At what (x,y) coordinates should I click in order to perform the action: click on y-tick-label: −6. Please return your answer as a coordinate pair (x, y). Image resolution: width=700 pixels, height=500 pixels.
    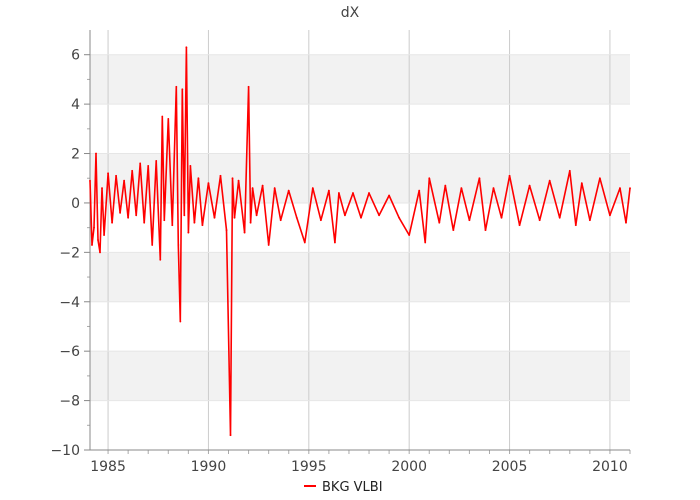
    Looking at the image, I should click on (69, 352).